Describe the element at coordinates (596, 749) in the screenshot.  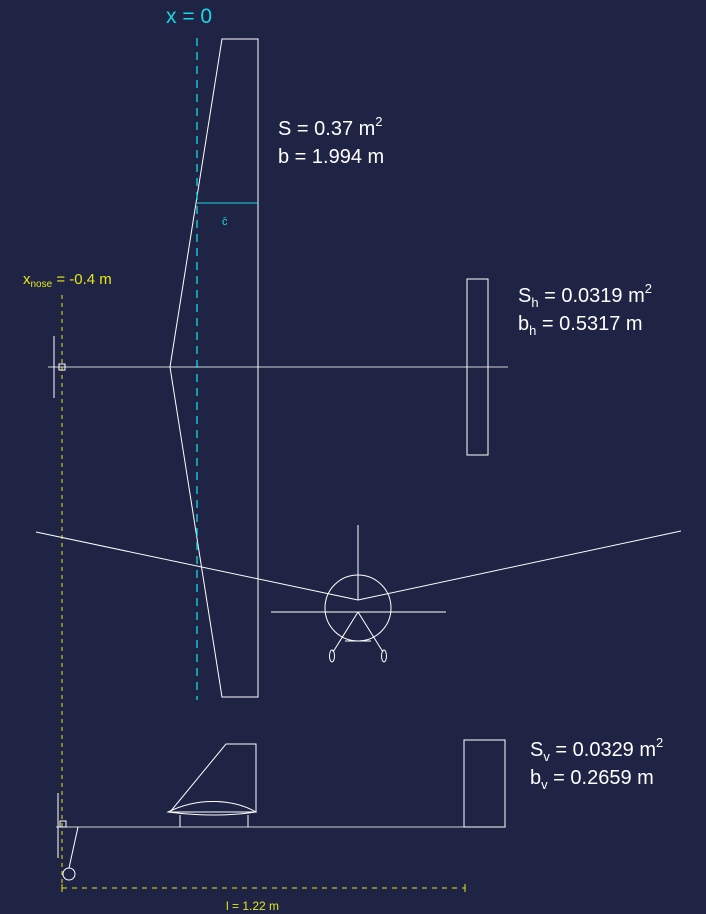
I see `vtail-area-label: Sv = 0.0329 m2` at that location.